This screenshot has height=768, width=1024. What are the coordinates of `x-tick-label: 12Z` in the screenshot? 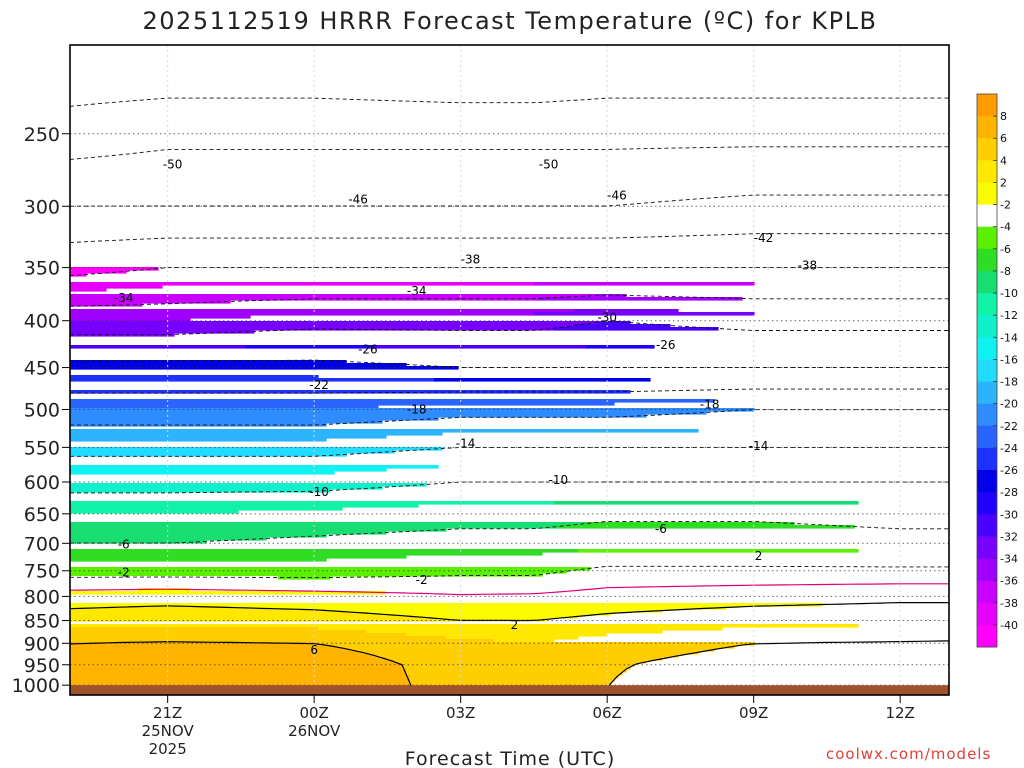 It's located at (899, 713).